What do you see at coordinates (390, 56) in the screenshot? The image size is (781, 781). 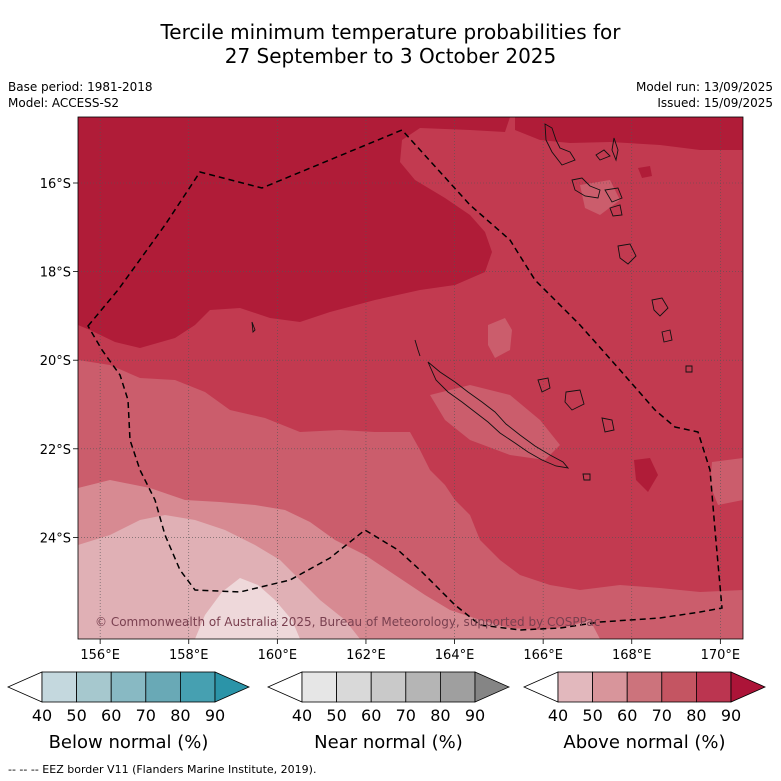 I see `title-line-2: 27 September to 3 October 2025` at bounding box center [390, 56].